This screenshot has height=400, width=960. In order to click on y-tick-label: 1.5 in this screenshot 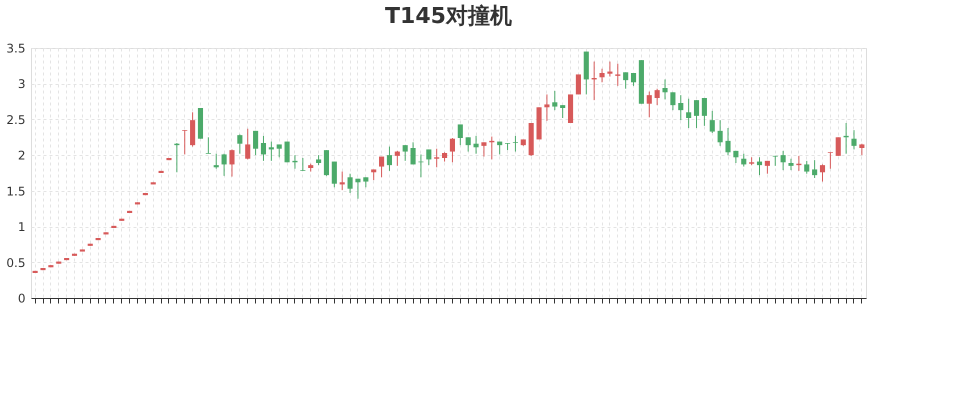, I will do `click(16, 191)`.